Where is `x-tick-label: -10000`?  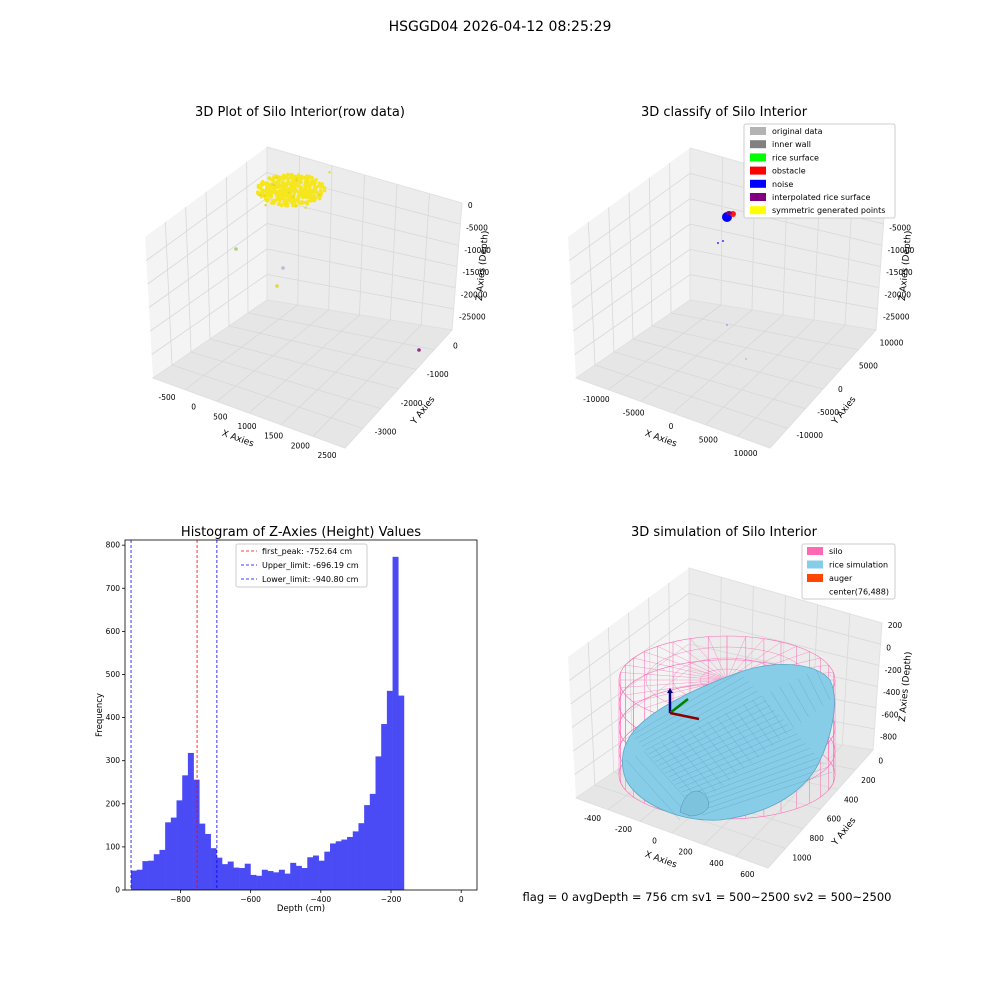
x-tick-label: -10000 is located at coordinates (596, 399).